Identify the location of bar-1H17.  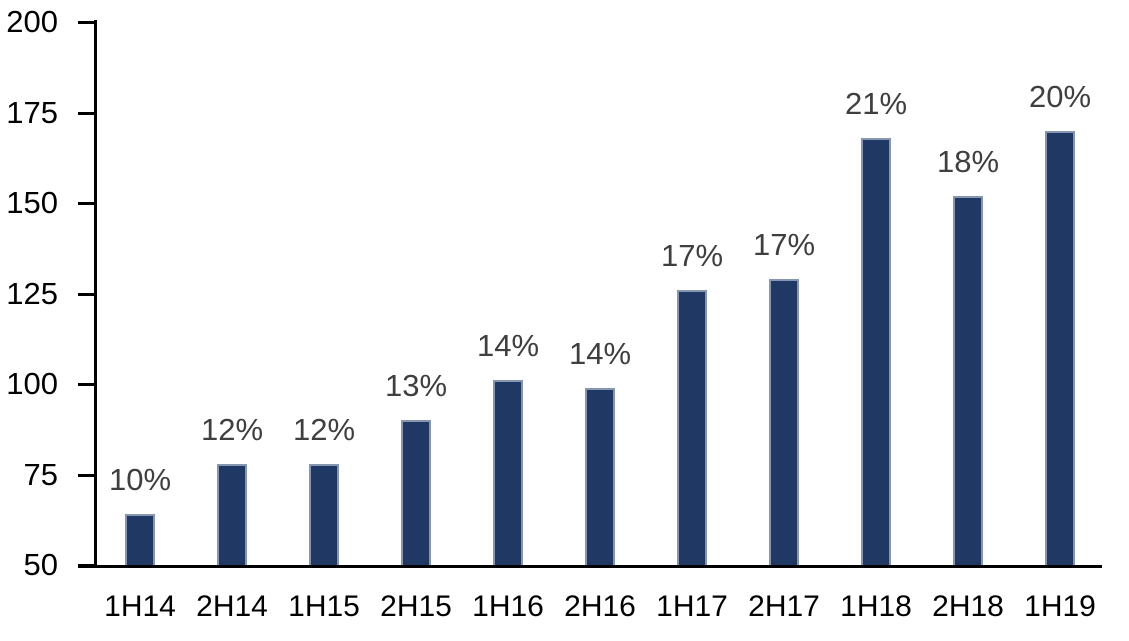
(692, 427).